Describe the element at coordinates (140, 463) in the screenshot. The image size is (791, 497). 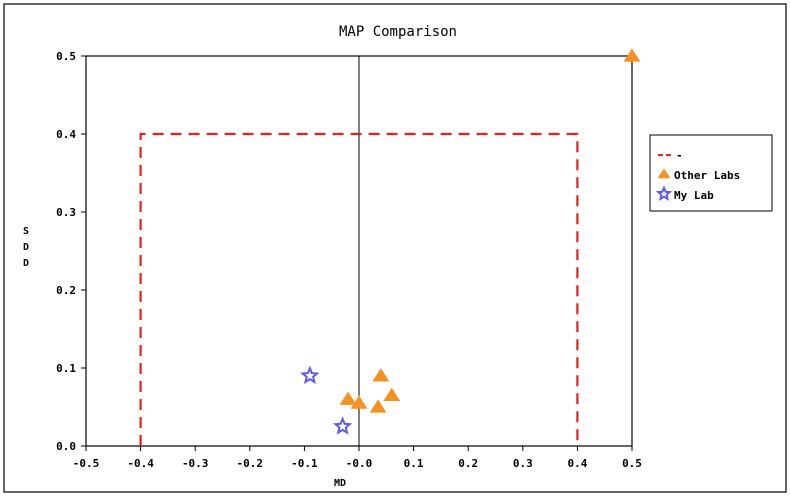
I see `x-tick-label: -0.4` at that location.